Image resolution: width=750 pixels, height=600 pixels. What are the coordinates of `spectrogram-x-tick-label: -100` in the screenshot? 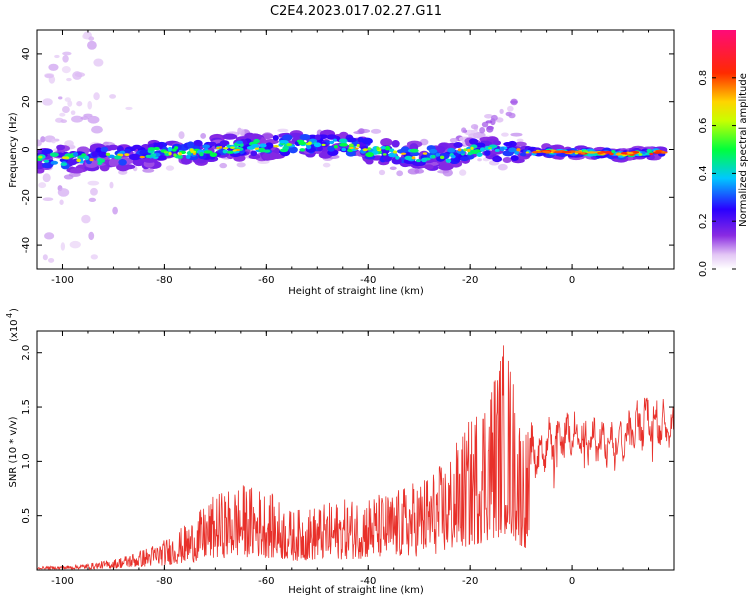 It's located at (62, 280).